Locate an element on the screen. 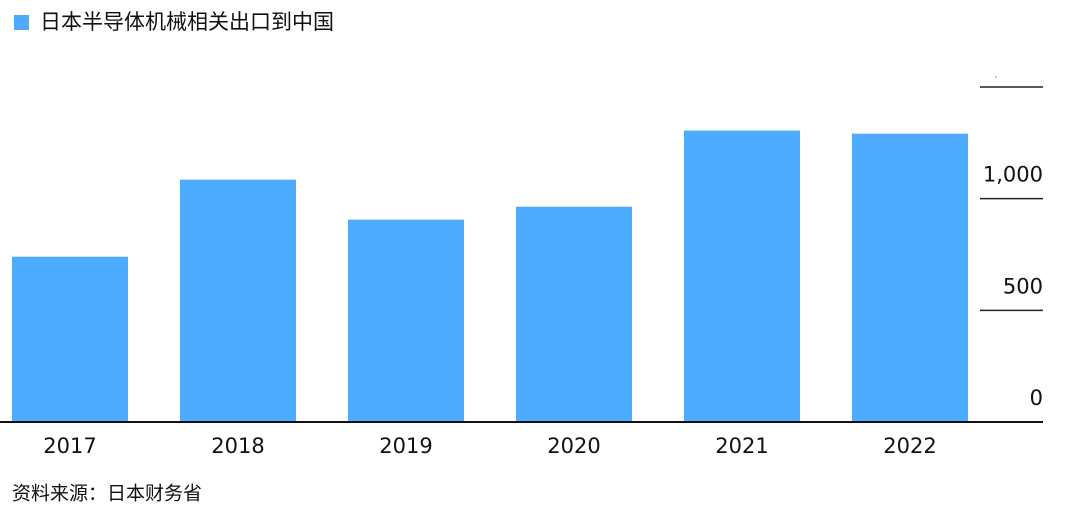 This screenshot has height=531, width=1080. x-tick-label: 2021 is located at coordinates (741, 446).